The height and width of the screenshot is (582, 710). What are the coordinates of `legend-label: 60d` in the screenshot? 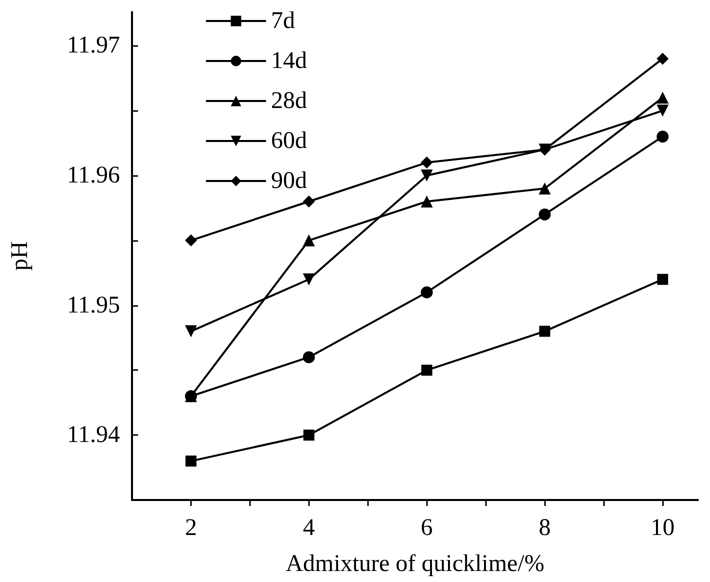 It's located at (289, 141).